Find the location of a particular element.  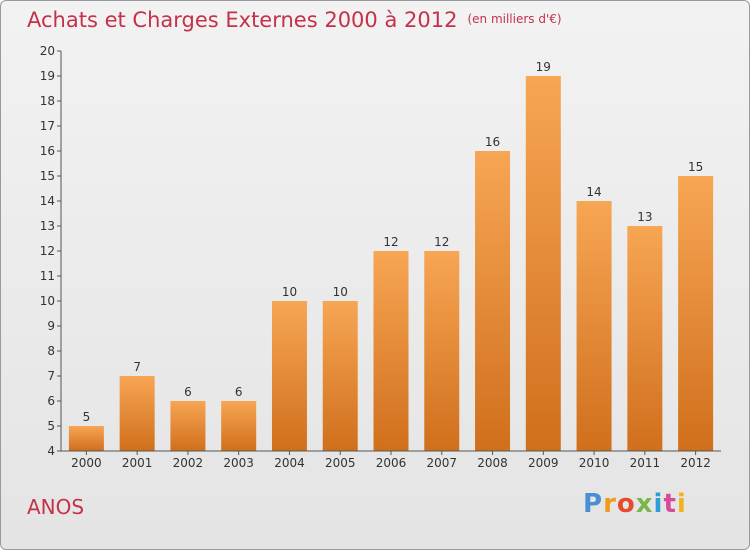

bar-value-label: 19 is located at coordinates (543, 67).